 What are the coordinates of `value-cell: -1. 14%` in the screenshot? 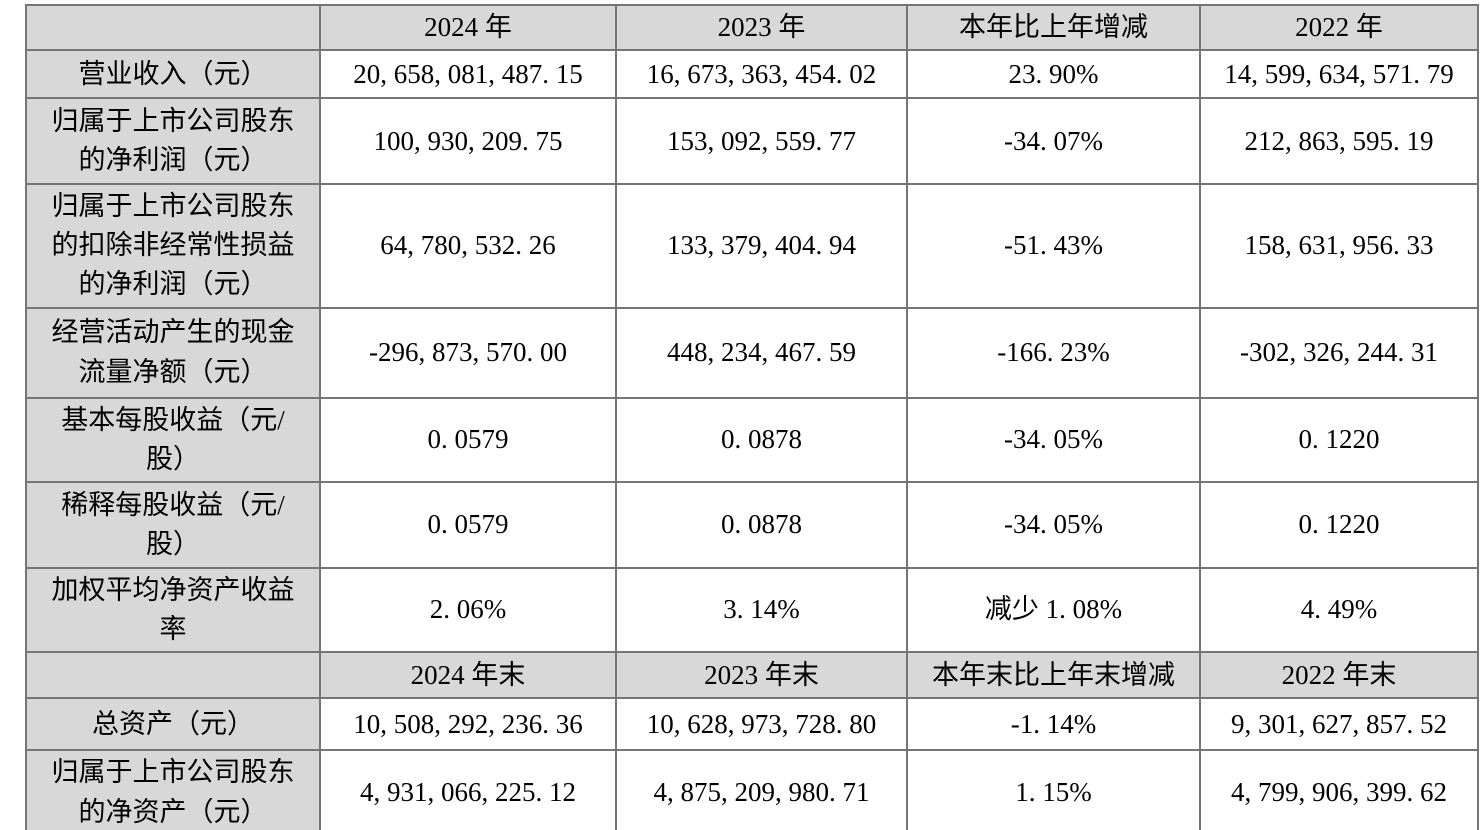 It's located at (1053, 724).